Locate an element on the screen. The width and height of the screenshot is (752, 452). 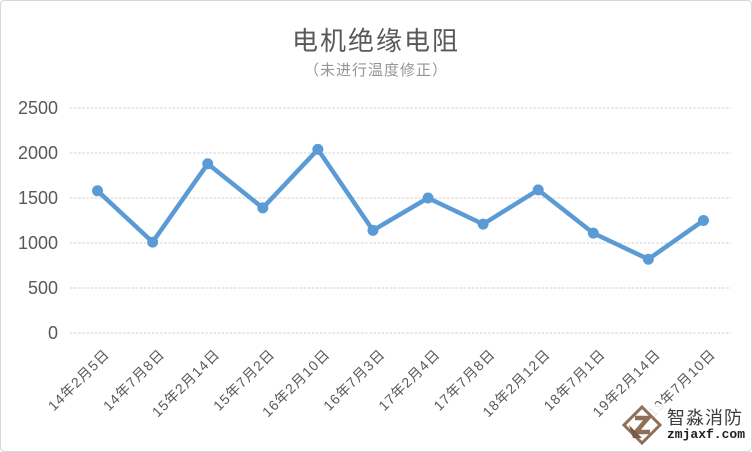
watermark: 智淼消防 zmjaxf.com is located at coordinates (682, 425).